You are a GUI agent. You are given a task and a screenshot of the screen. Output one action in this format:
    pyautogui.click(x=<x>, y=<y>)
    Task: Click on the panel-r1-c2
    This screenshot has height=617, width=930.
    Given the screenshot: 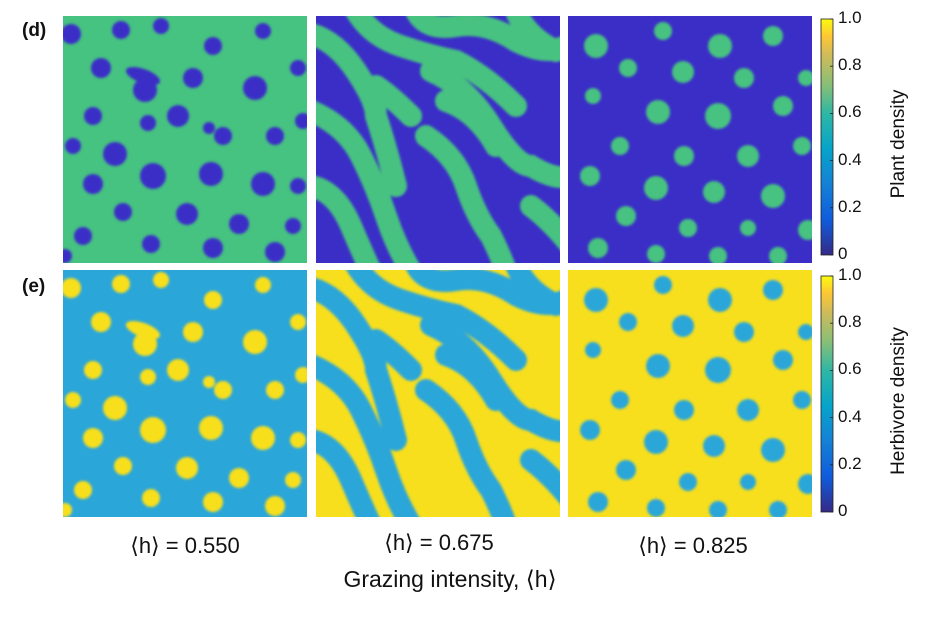 What is the action you would take?
    pyautogui.click(x=438, y=139)
    